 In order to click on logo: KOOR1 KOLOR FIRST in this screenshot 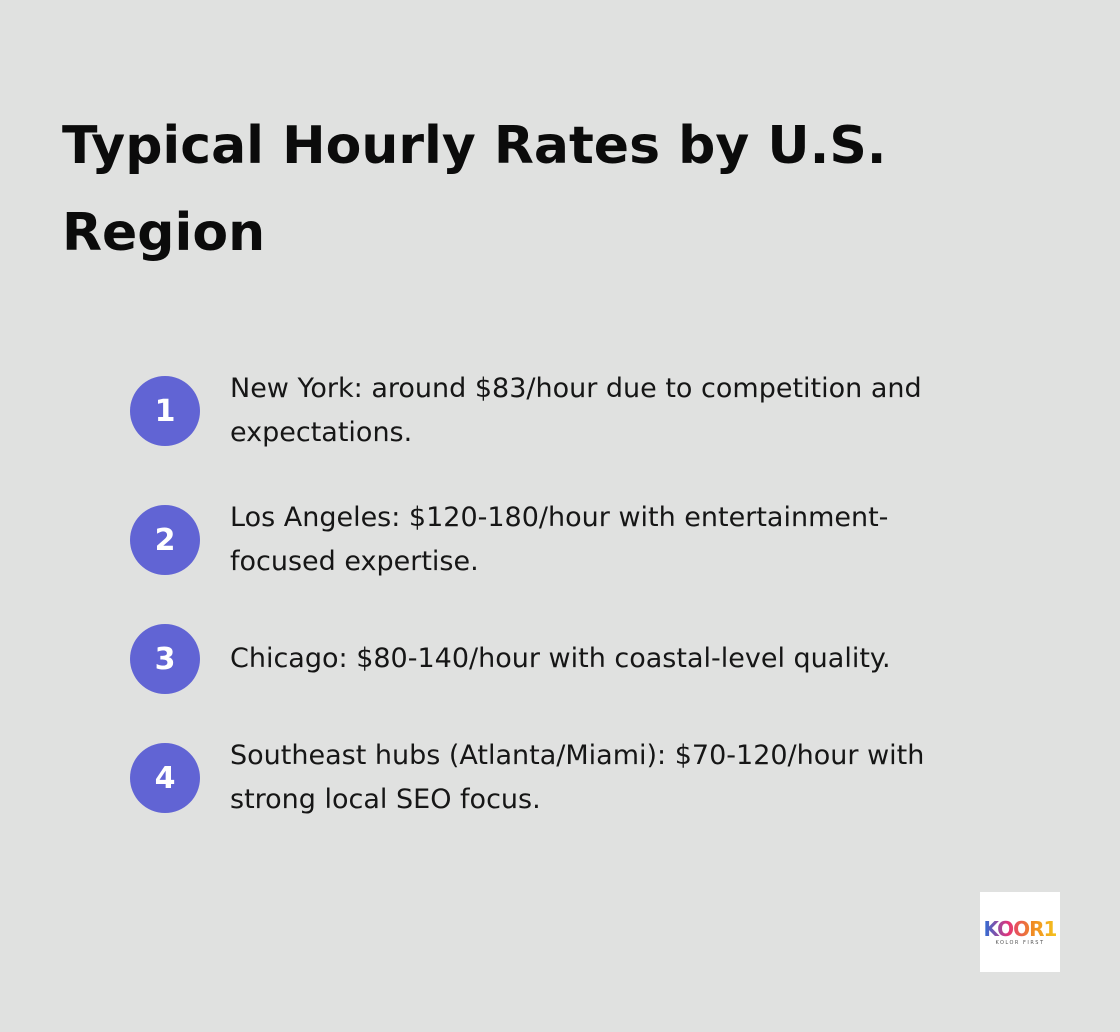, I will do `click(1020, 932)`.